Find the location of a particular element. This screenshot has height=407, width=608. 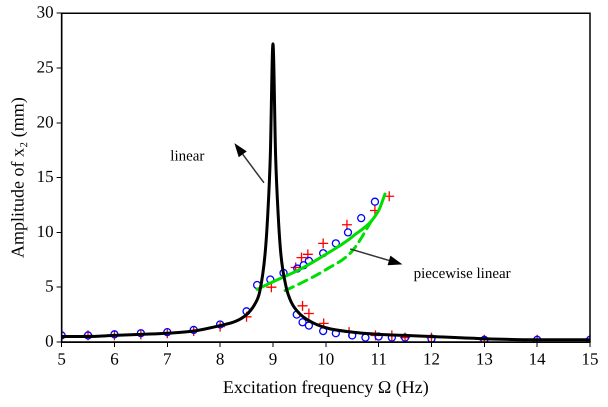

x-tick-label: 13 is located at coordinates (484, 359).